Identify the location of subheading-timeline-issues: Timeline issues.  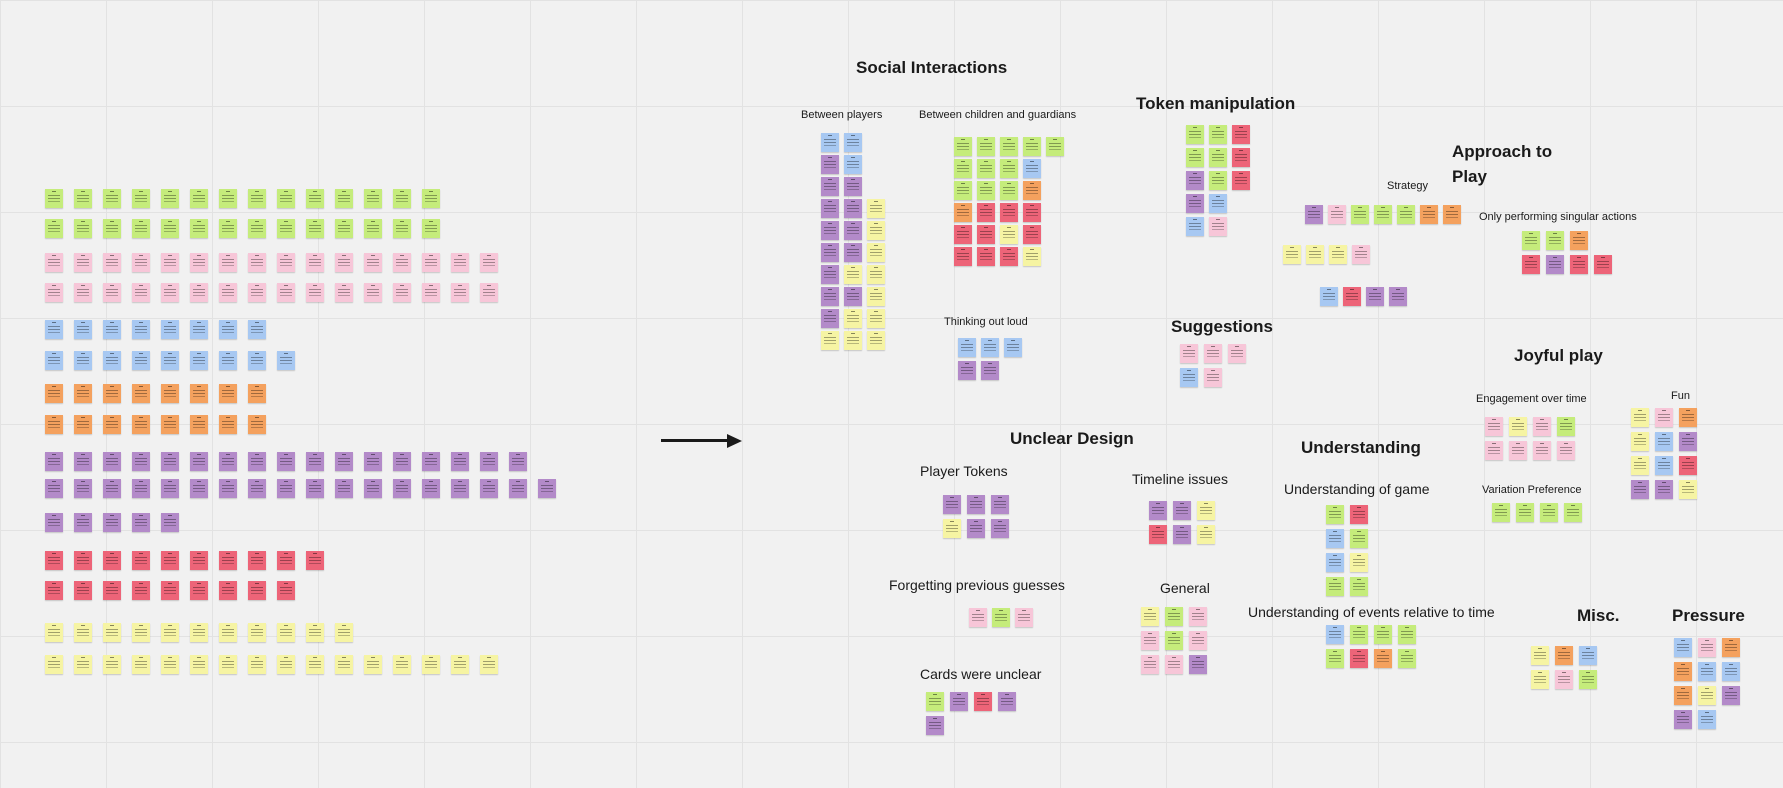
(1180, 479).